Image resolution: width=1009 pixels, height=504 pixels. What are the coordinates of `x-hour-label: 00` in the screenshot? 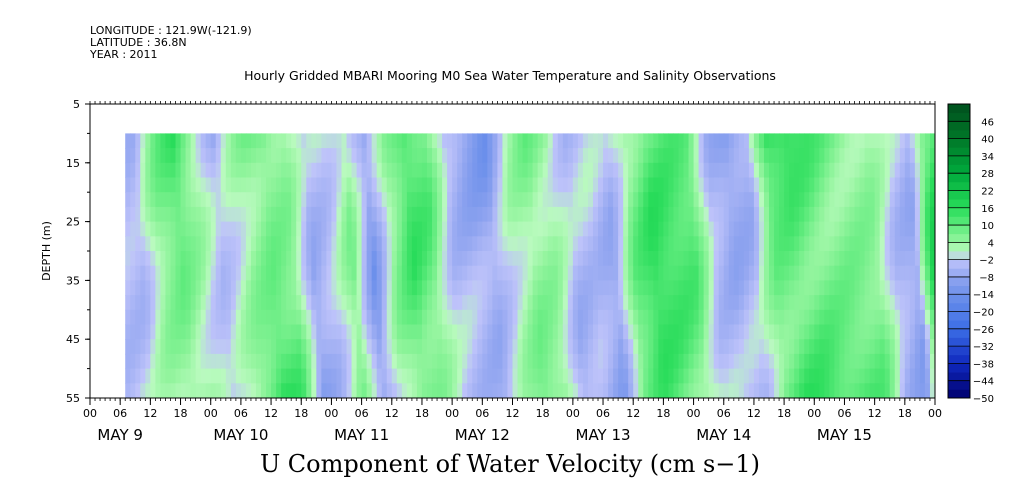 It's located at (573, 413).